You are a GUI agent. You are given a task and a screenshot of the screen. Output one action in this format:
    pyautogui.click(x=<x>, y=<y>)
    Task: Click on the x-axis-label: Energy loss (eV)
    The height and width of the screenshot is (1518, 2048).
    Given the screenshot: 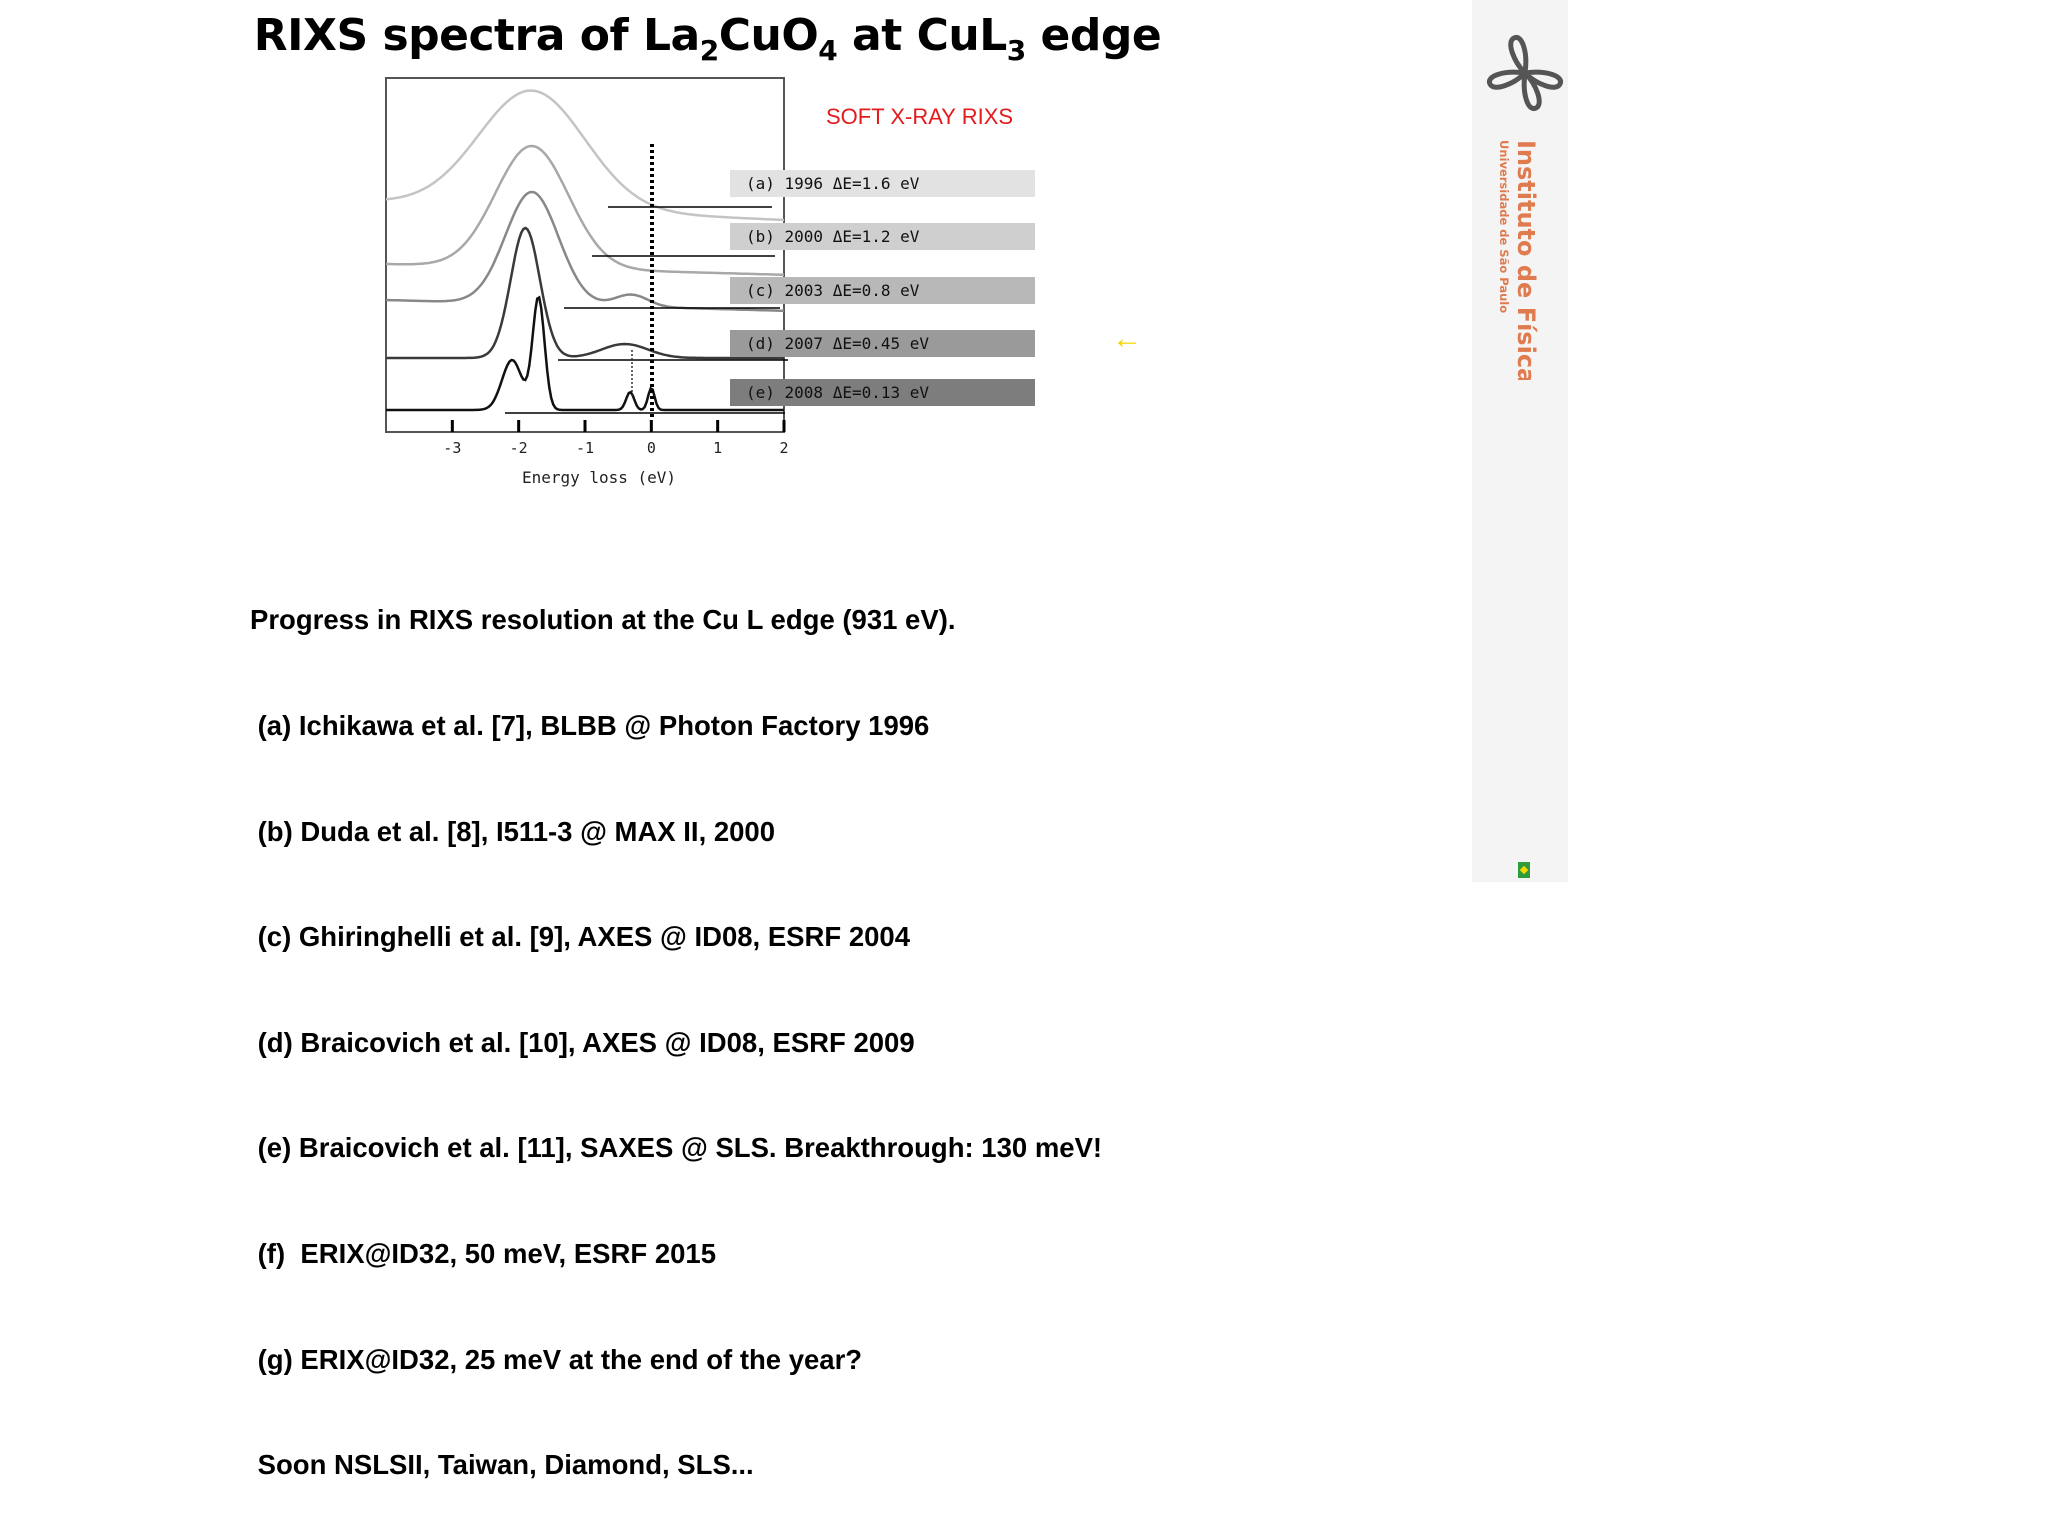 What is the action you would take?
    pyautogui.click(x=599, y=477)
    